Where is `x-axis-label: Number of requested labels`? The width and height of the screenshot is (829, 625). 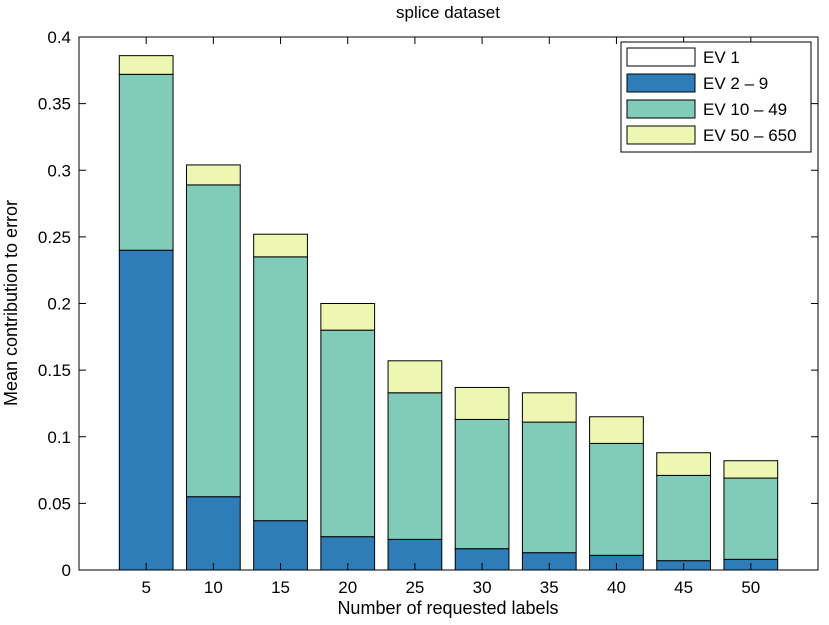
x-axis-label: Number of requested labels is located at coordinates (447, 608).